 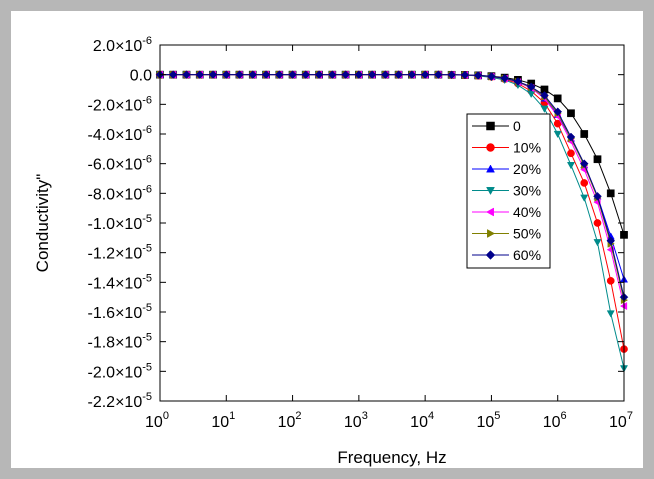 I want to click on x-tick-label: 10³, so click(x=356, y=420).